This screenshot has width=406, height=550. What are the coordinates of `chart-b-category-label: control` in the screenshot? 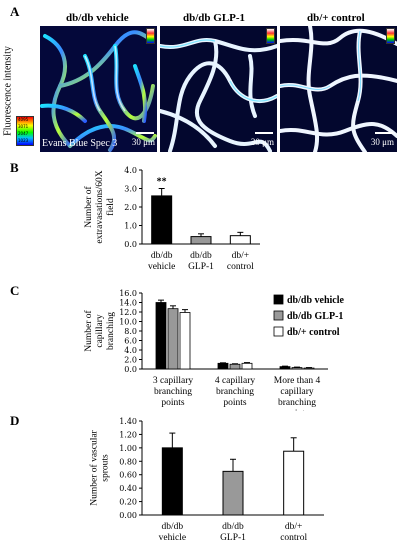 It's located at (240, 267).